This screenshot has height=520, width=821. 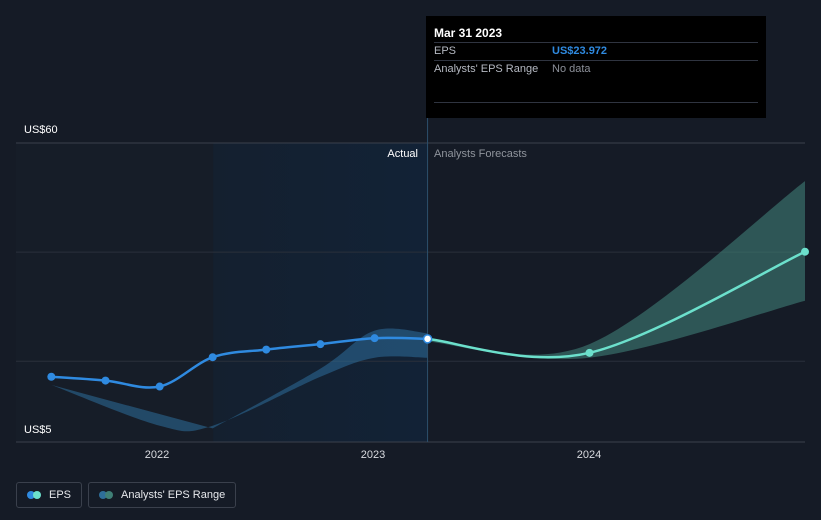 What do you see at coordinates (41, 130) in the screenshot?
I see `y-tick-label-top: US$60` at bounding box center [41, 130].